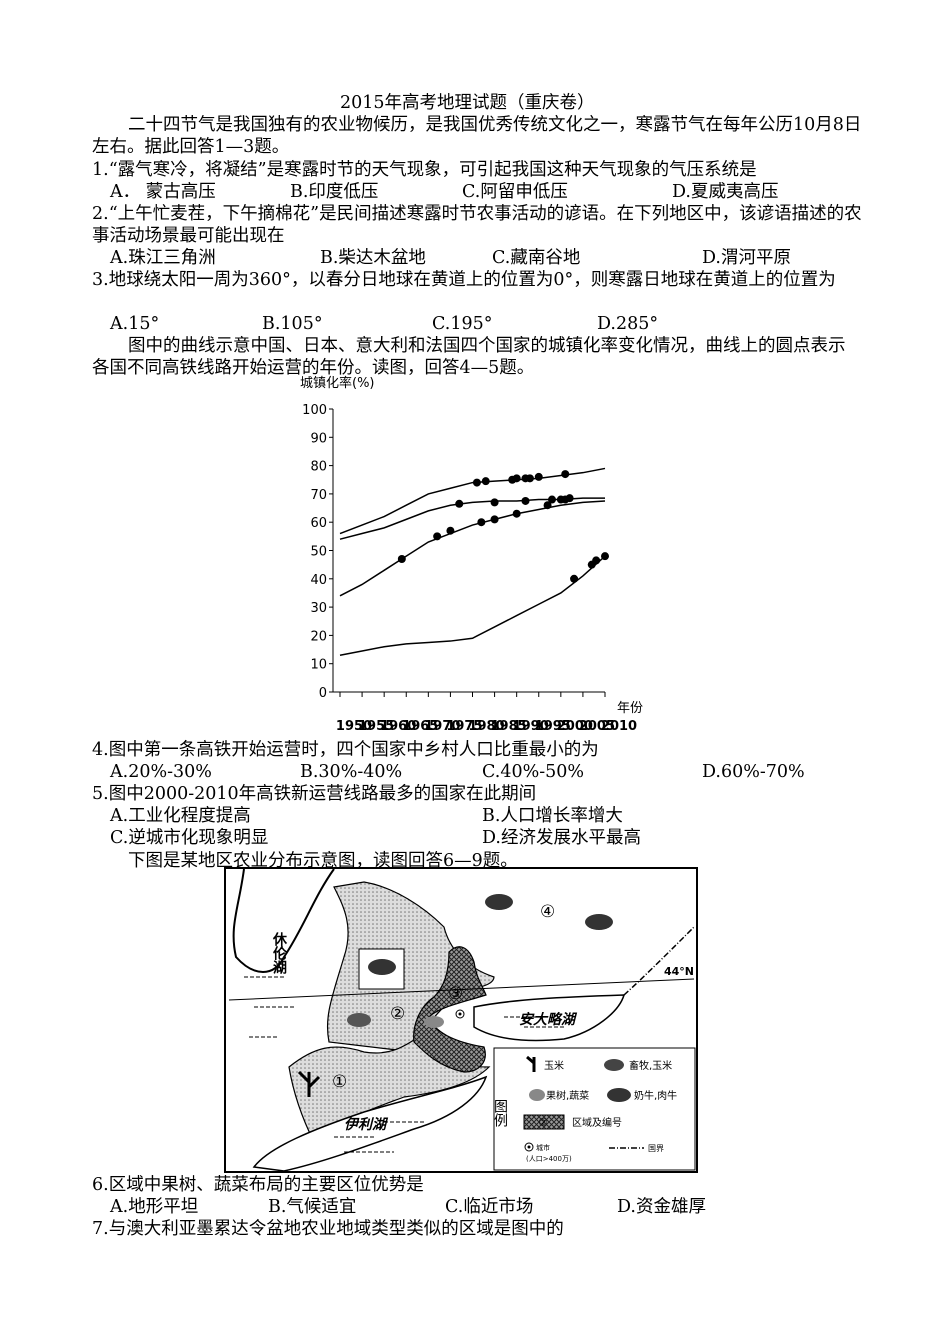  What do you see at coordinates (467, 103) in the screenshot?
I see `doc-title: 2015年高考地理试题（重庆卷）` at bounding box center [467, 103].